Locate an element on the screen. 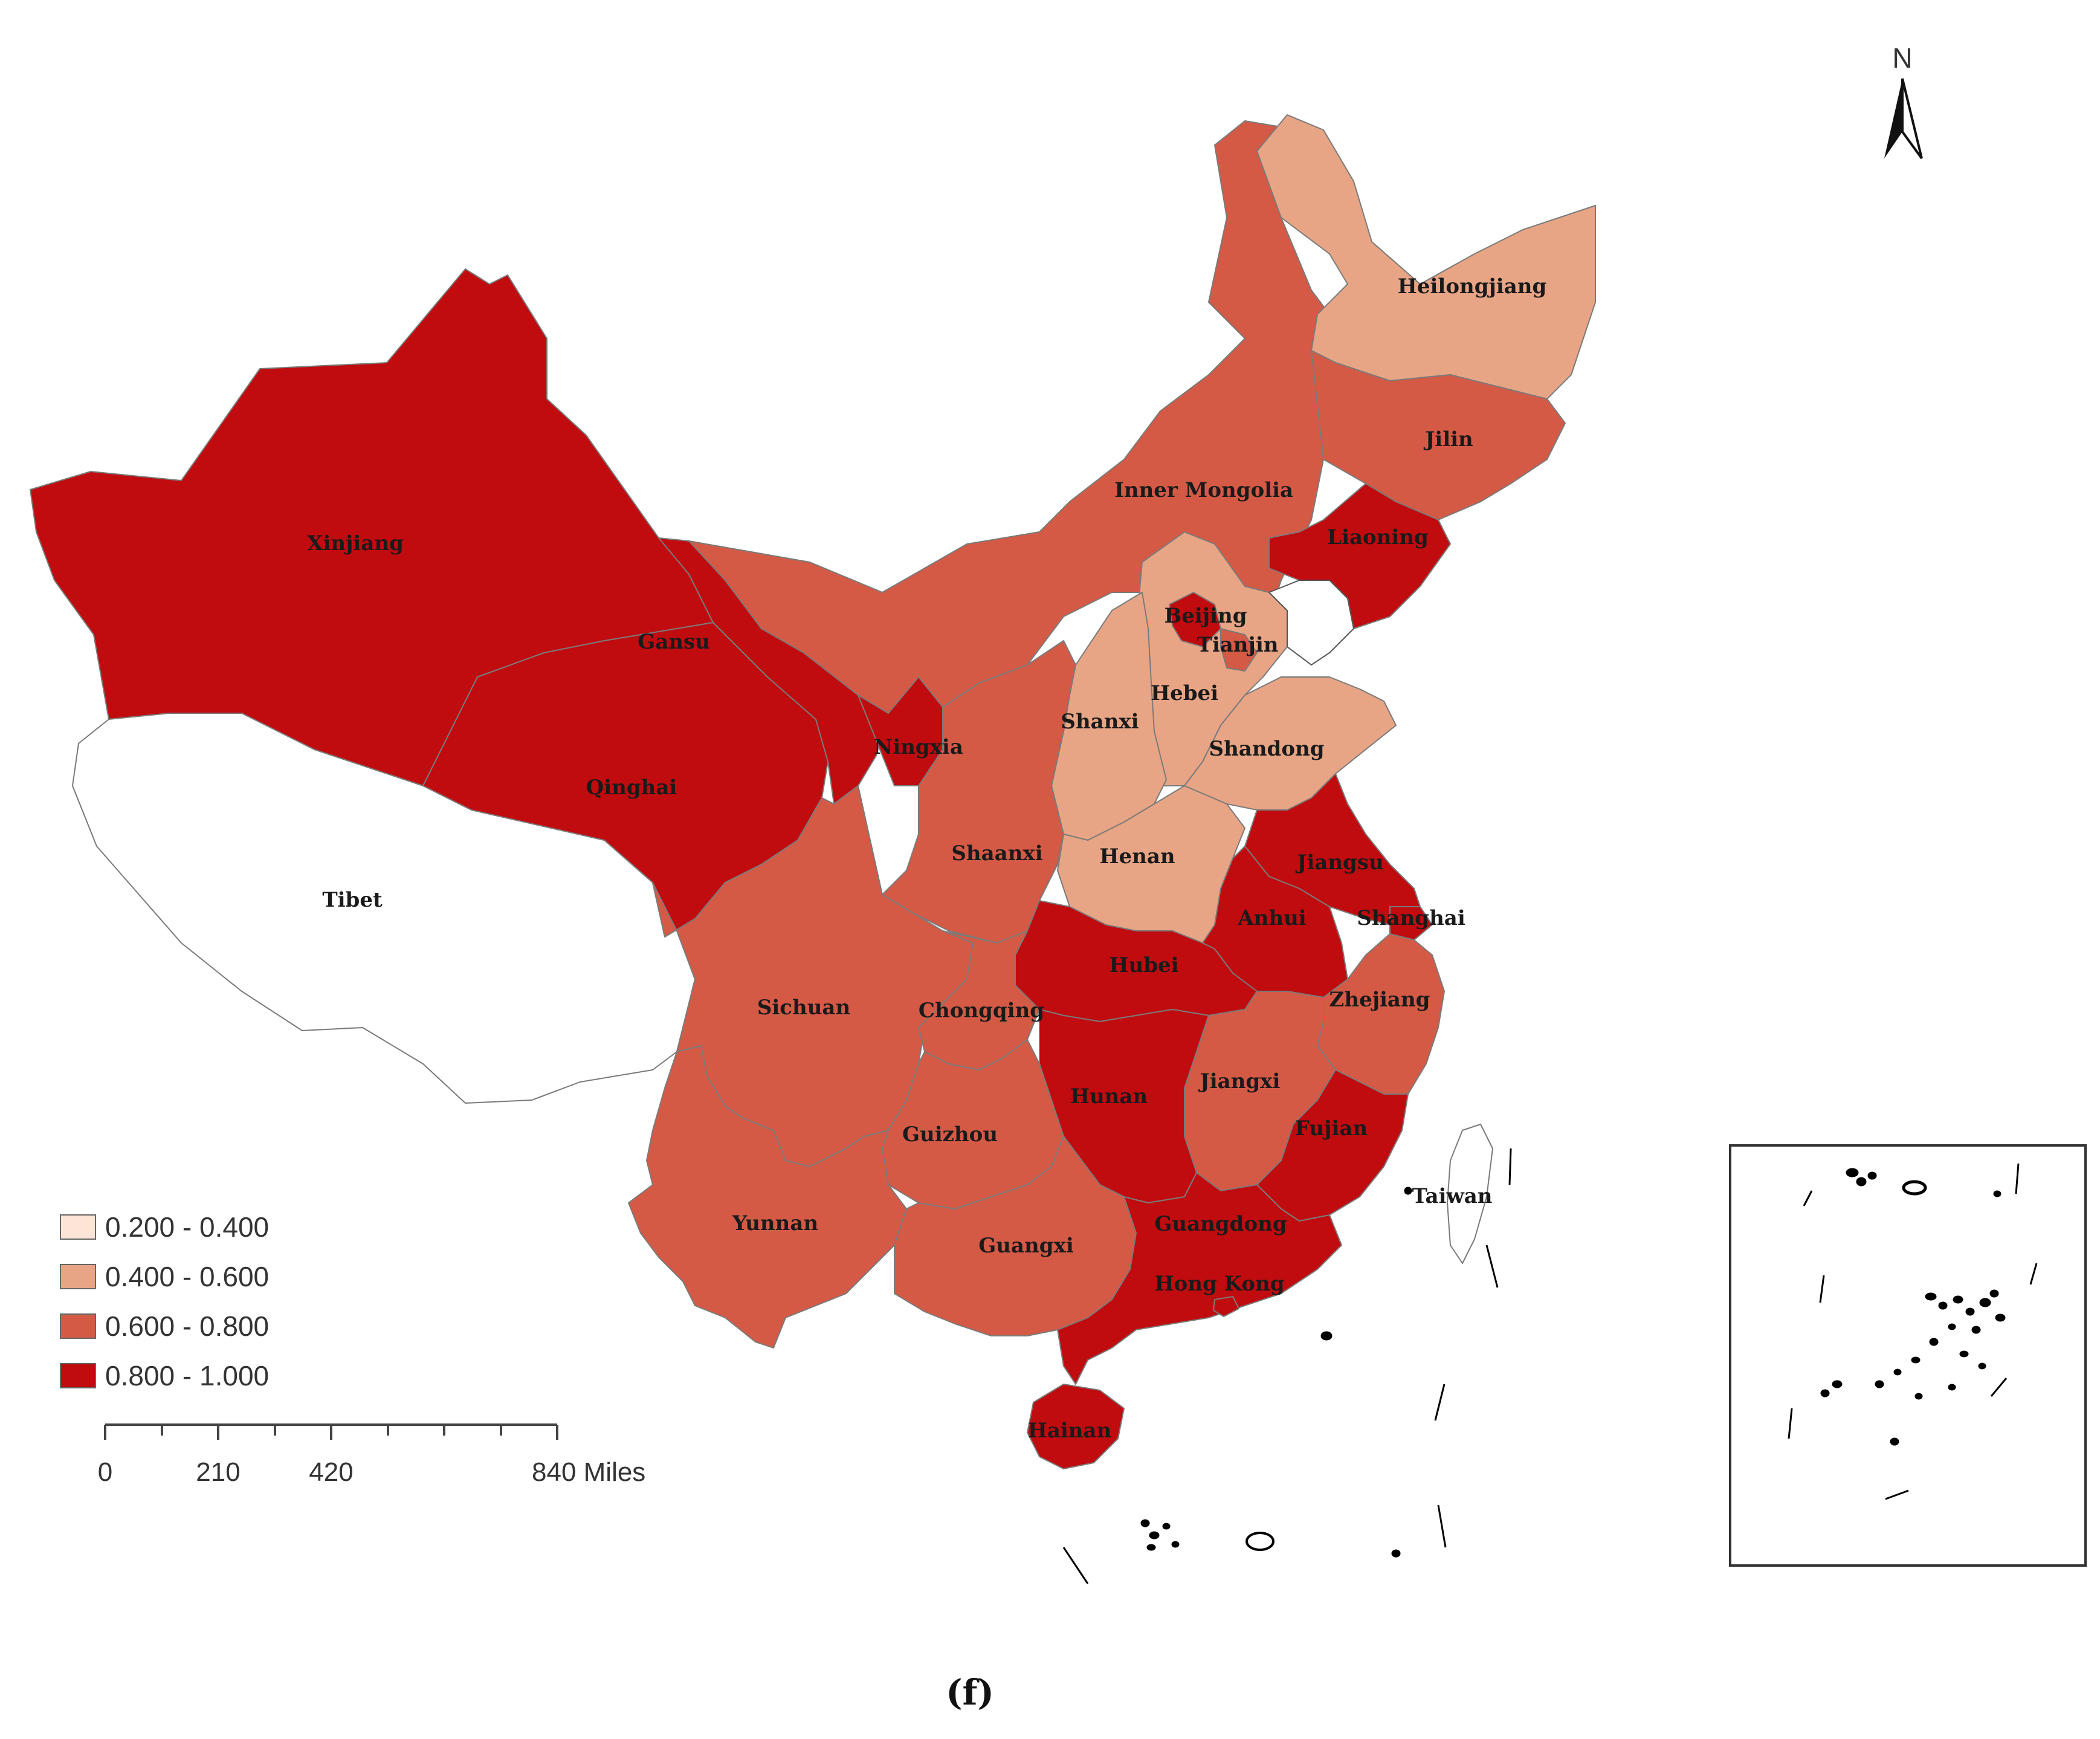 The image size is (2100, 1739). label-hebei: Hebei is located at coordinates (1184, 693).